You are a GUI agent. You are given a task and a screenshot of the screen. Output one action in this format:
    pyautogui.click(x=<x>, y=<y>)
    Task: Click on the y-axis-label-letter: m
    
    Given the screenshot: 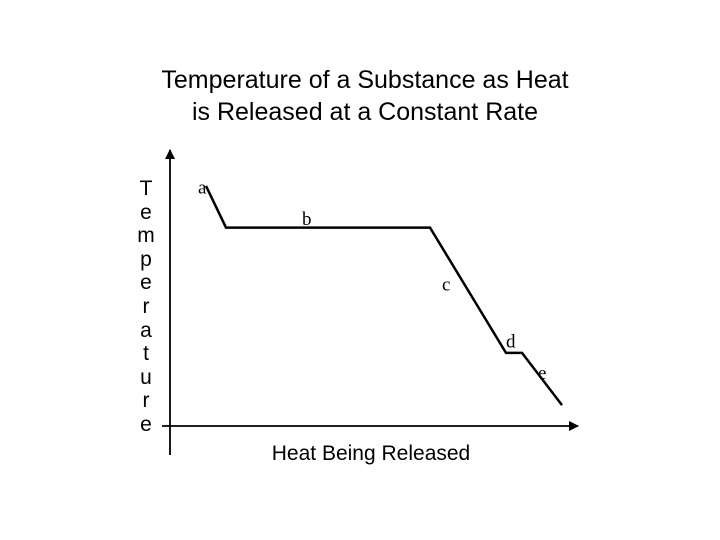 What is the action you would take?
    pyautogui.click(x=146, y=236)
    